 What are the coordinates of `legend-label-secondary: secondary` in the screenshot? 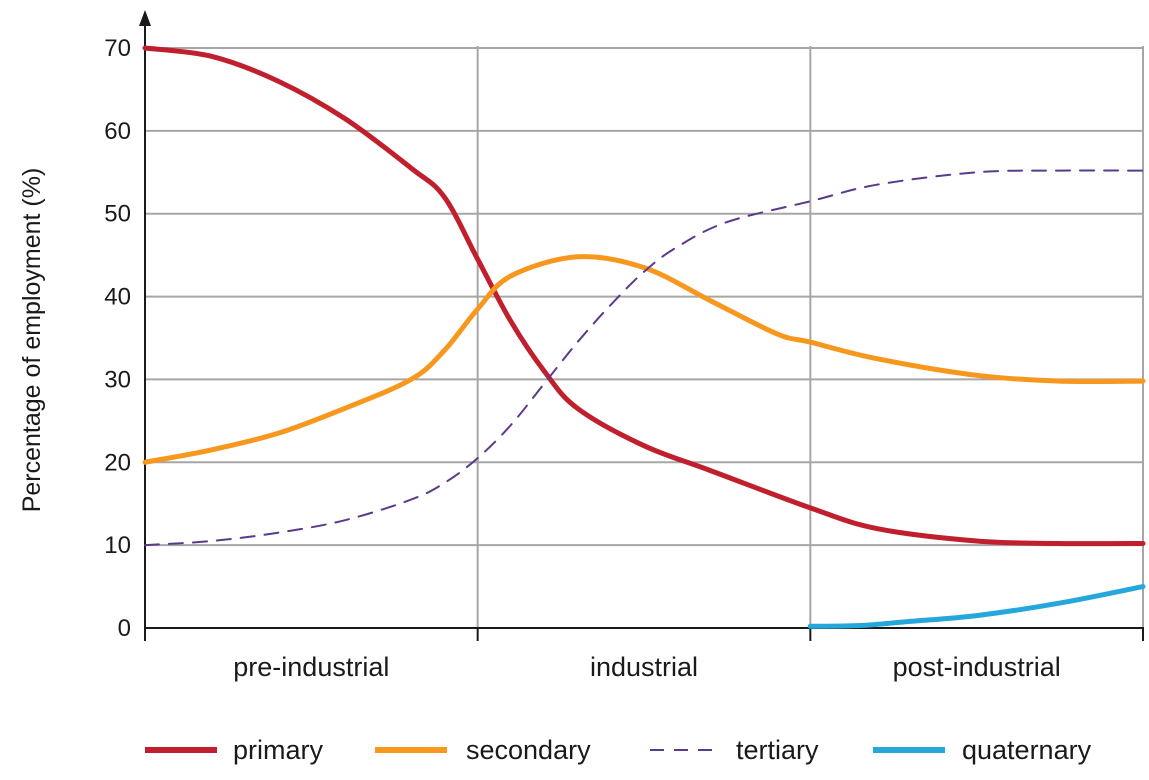 It's located at (528, 750).